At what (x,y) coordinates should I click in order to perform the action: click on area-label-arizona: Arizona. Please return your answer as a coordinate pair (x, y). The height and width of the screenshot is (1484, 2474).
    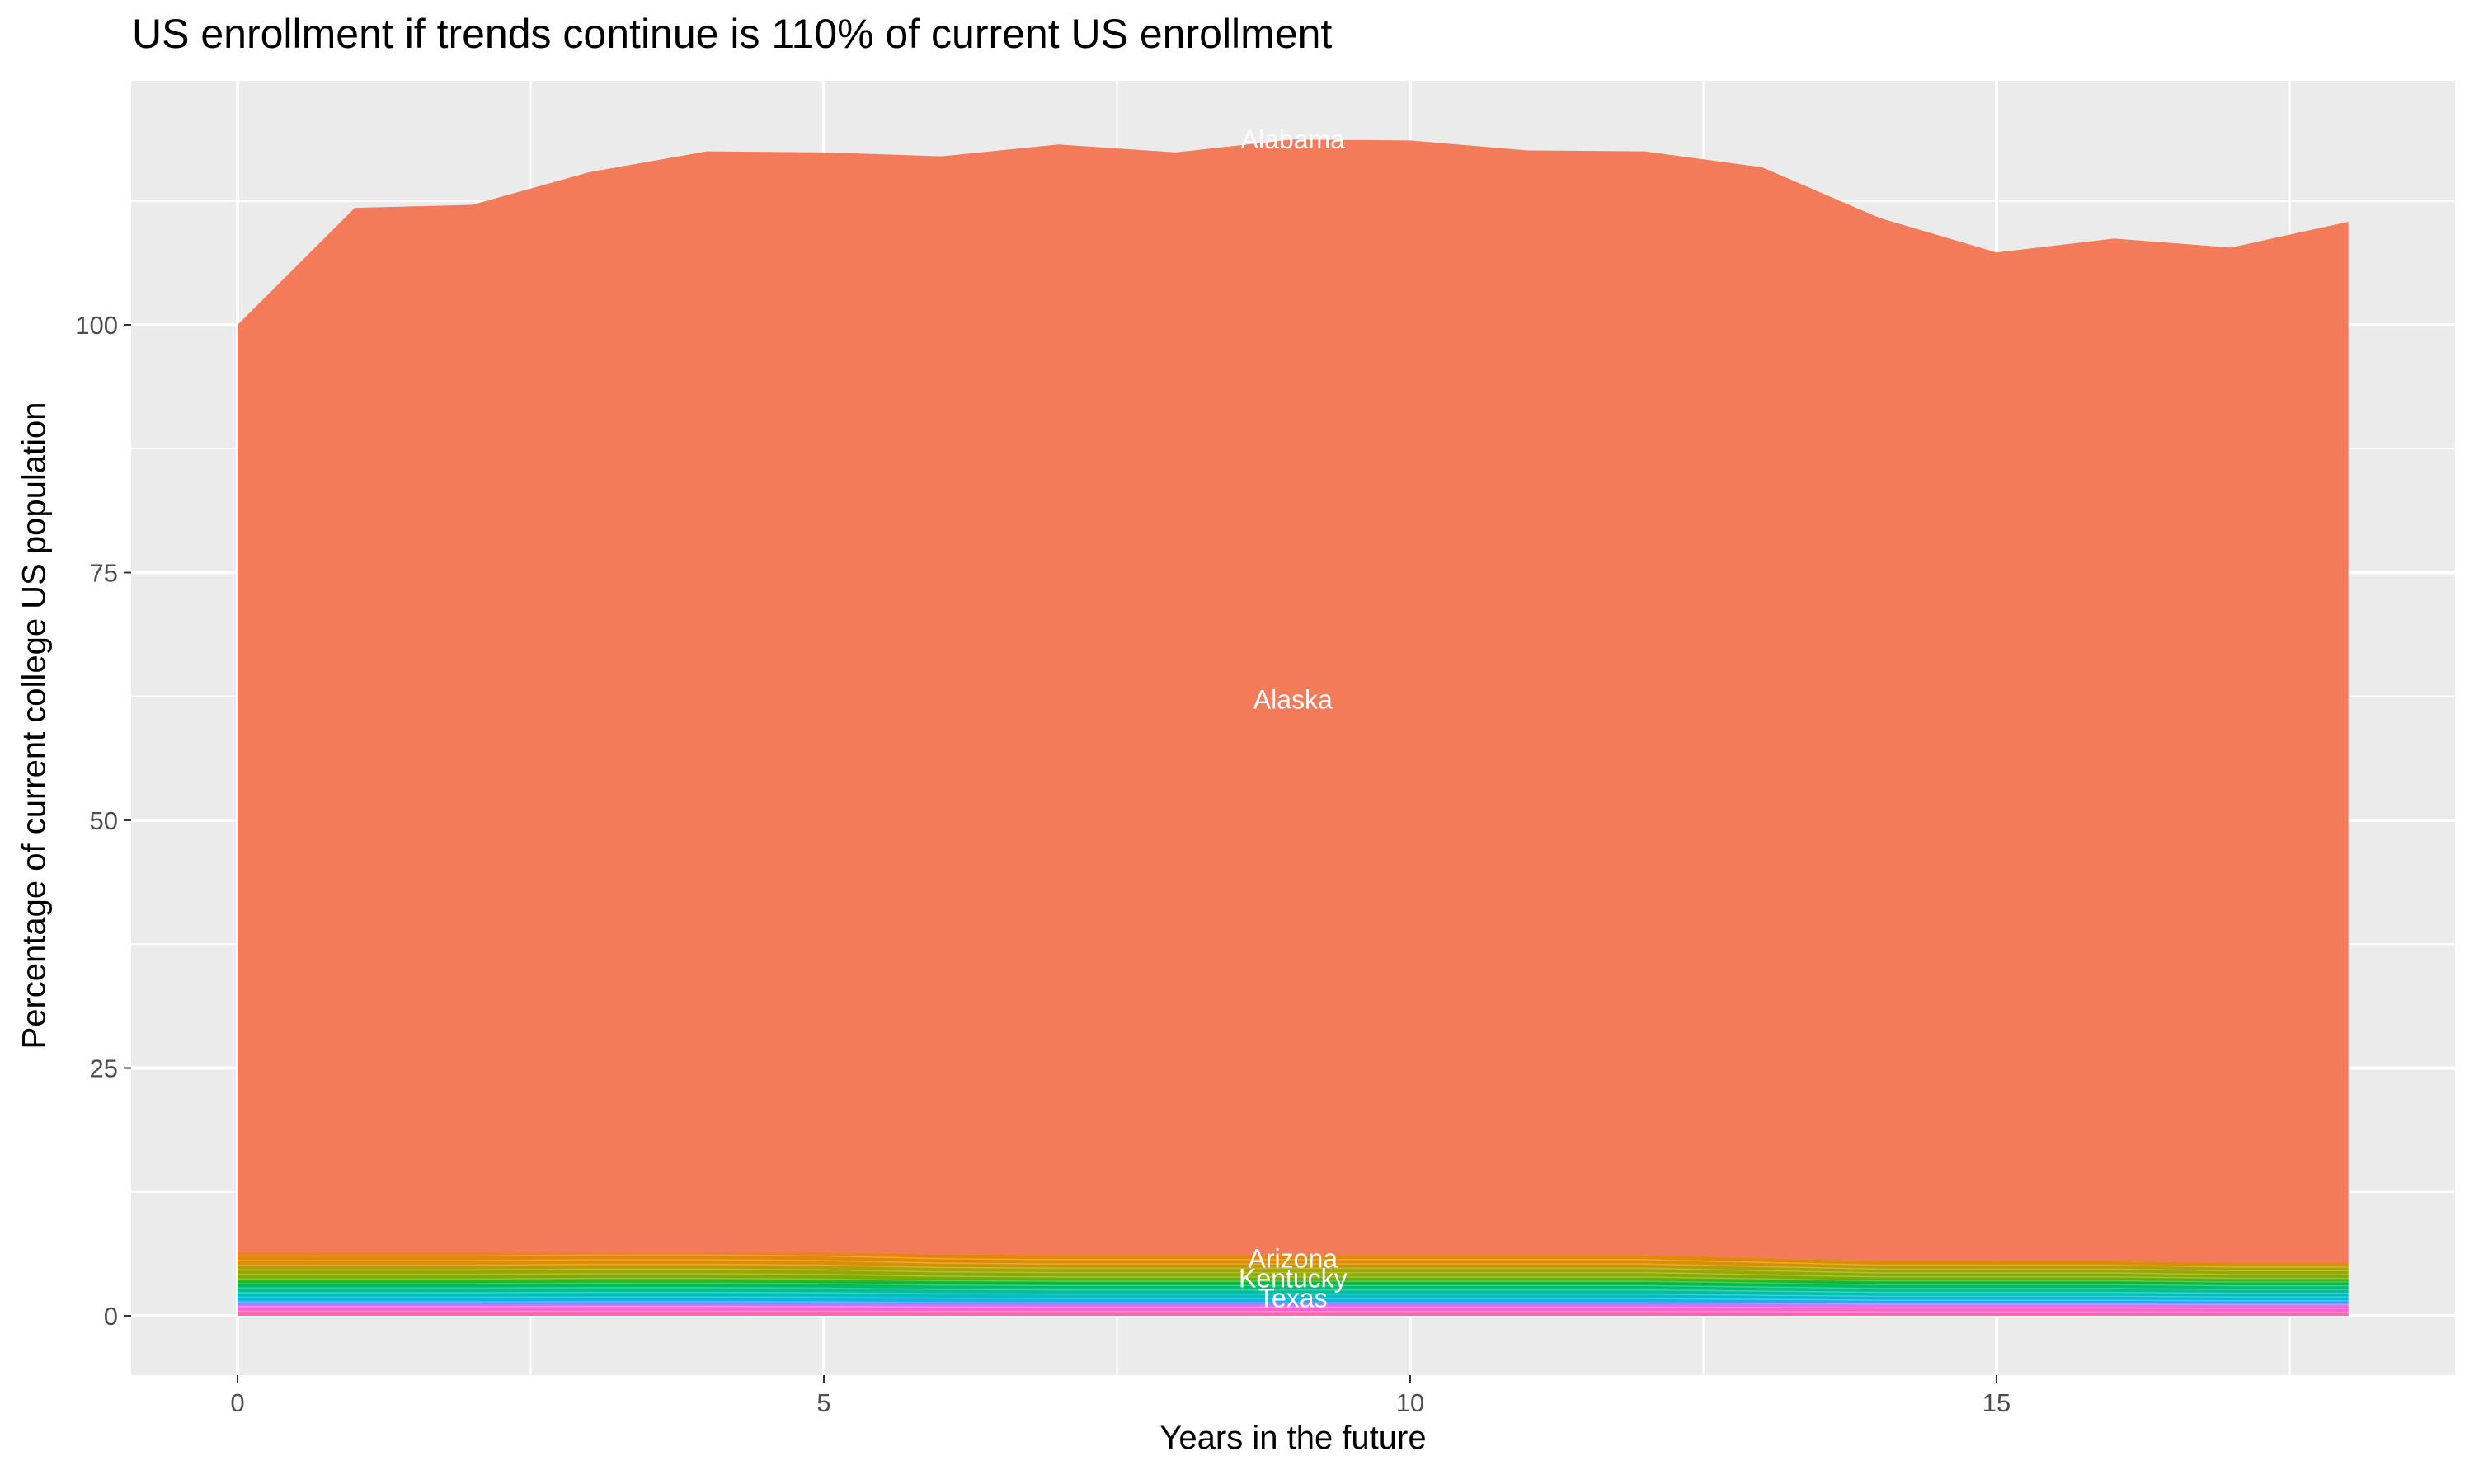
    Looking at the image, I should click on (1293, 1258).